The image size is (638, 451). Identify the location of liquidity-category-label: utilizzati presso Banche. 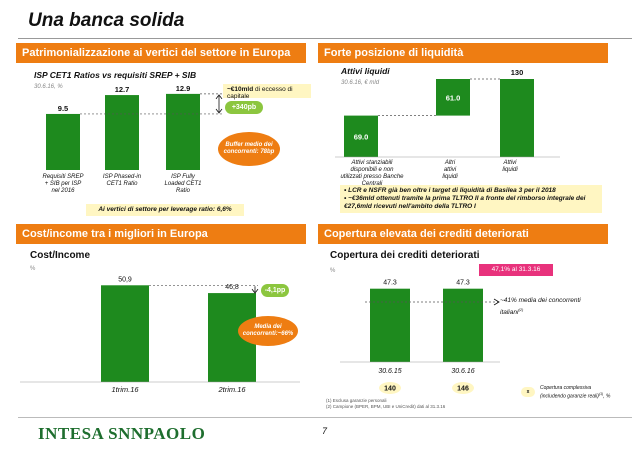
(372, 177).